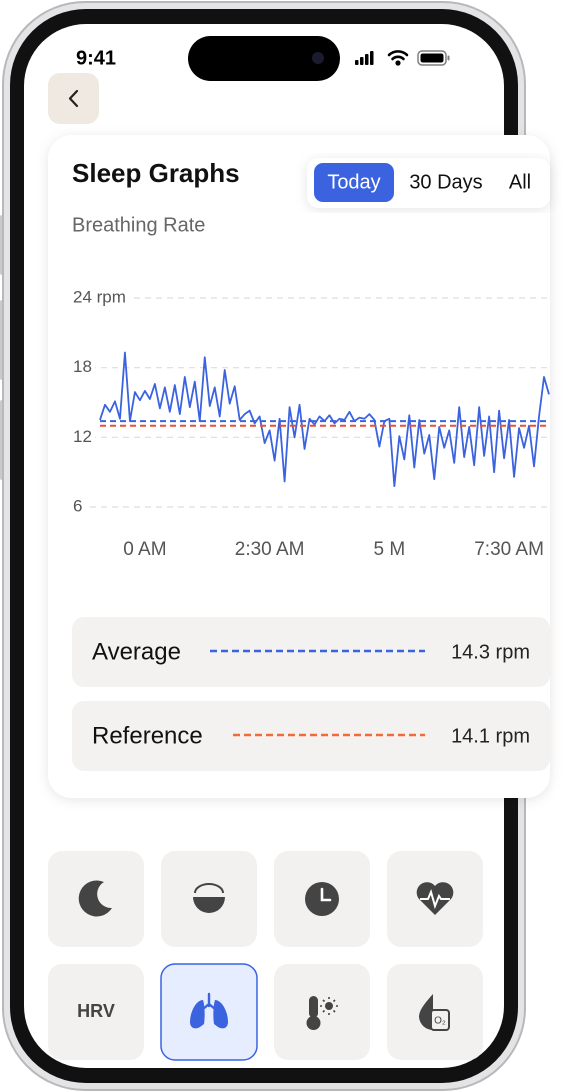 The image size is (577, 1092). Describe the element at coordinates (433, 58) in the screenshot. I see `battery-icon` at that location.